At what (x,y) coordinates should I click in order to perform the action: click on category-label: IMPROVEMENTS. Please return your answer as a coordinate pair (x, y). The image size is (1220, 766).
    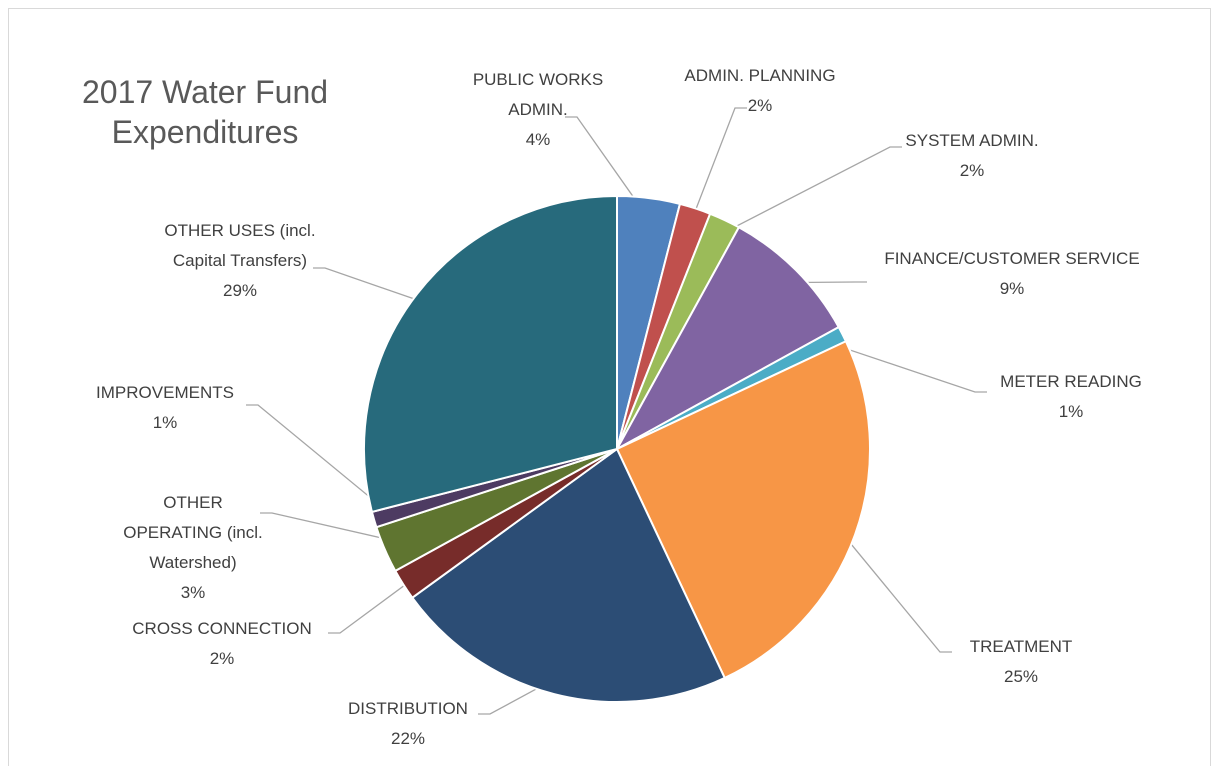
    Looking at the image, I should click on (165, 392).